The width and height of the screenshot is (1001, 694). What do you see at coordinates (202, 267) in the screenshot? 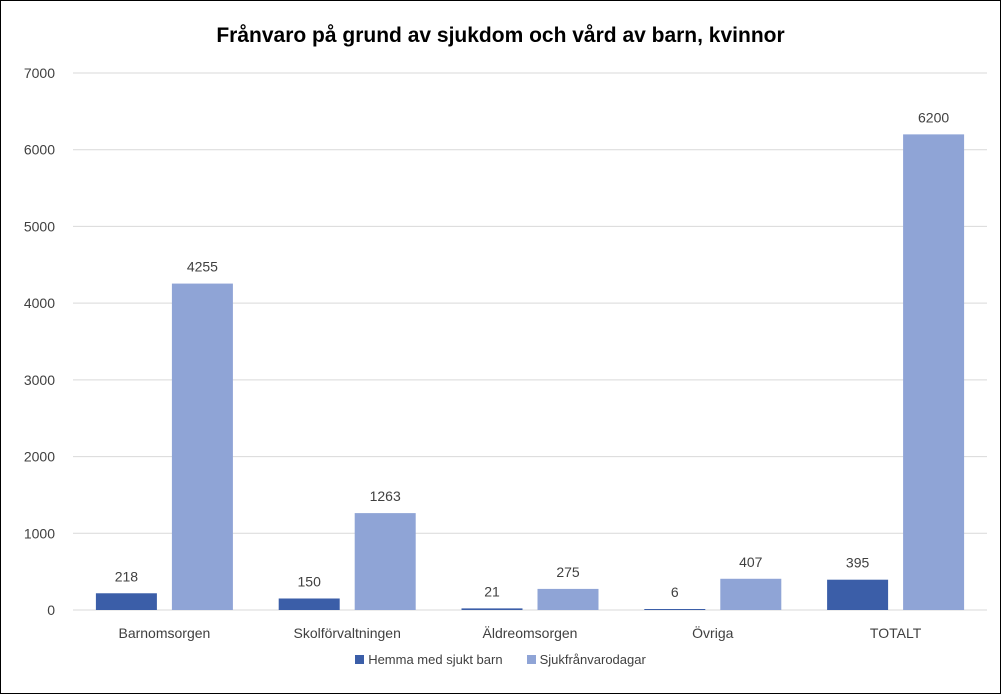
I see `data-label: 4255` at bounding box center [202, 267].